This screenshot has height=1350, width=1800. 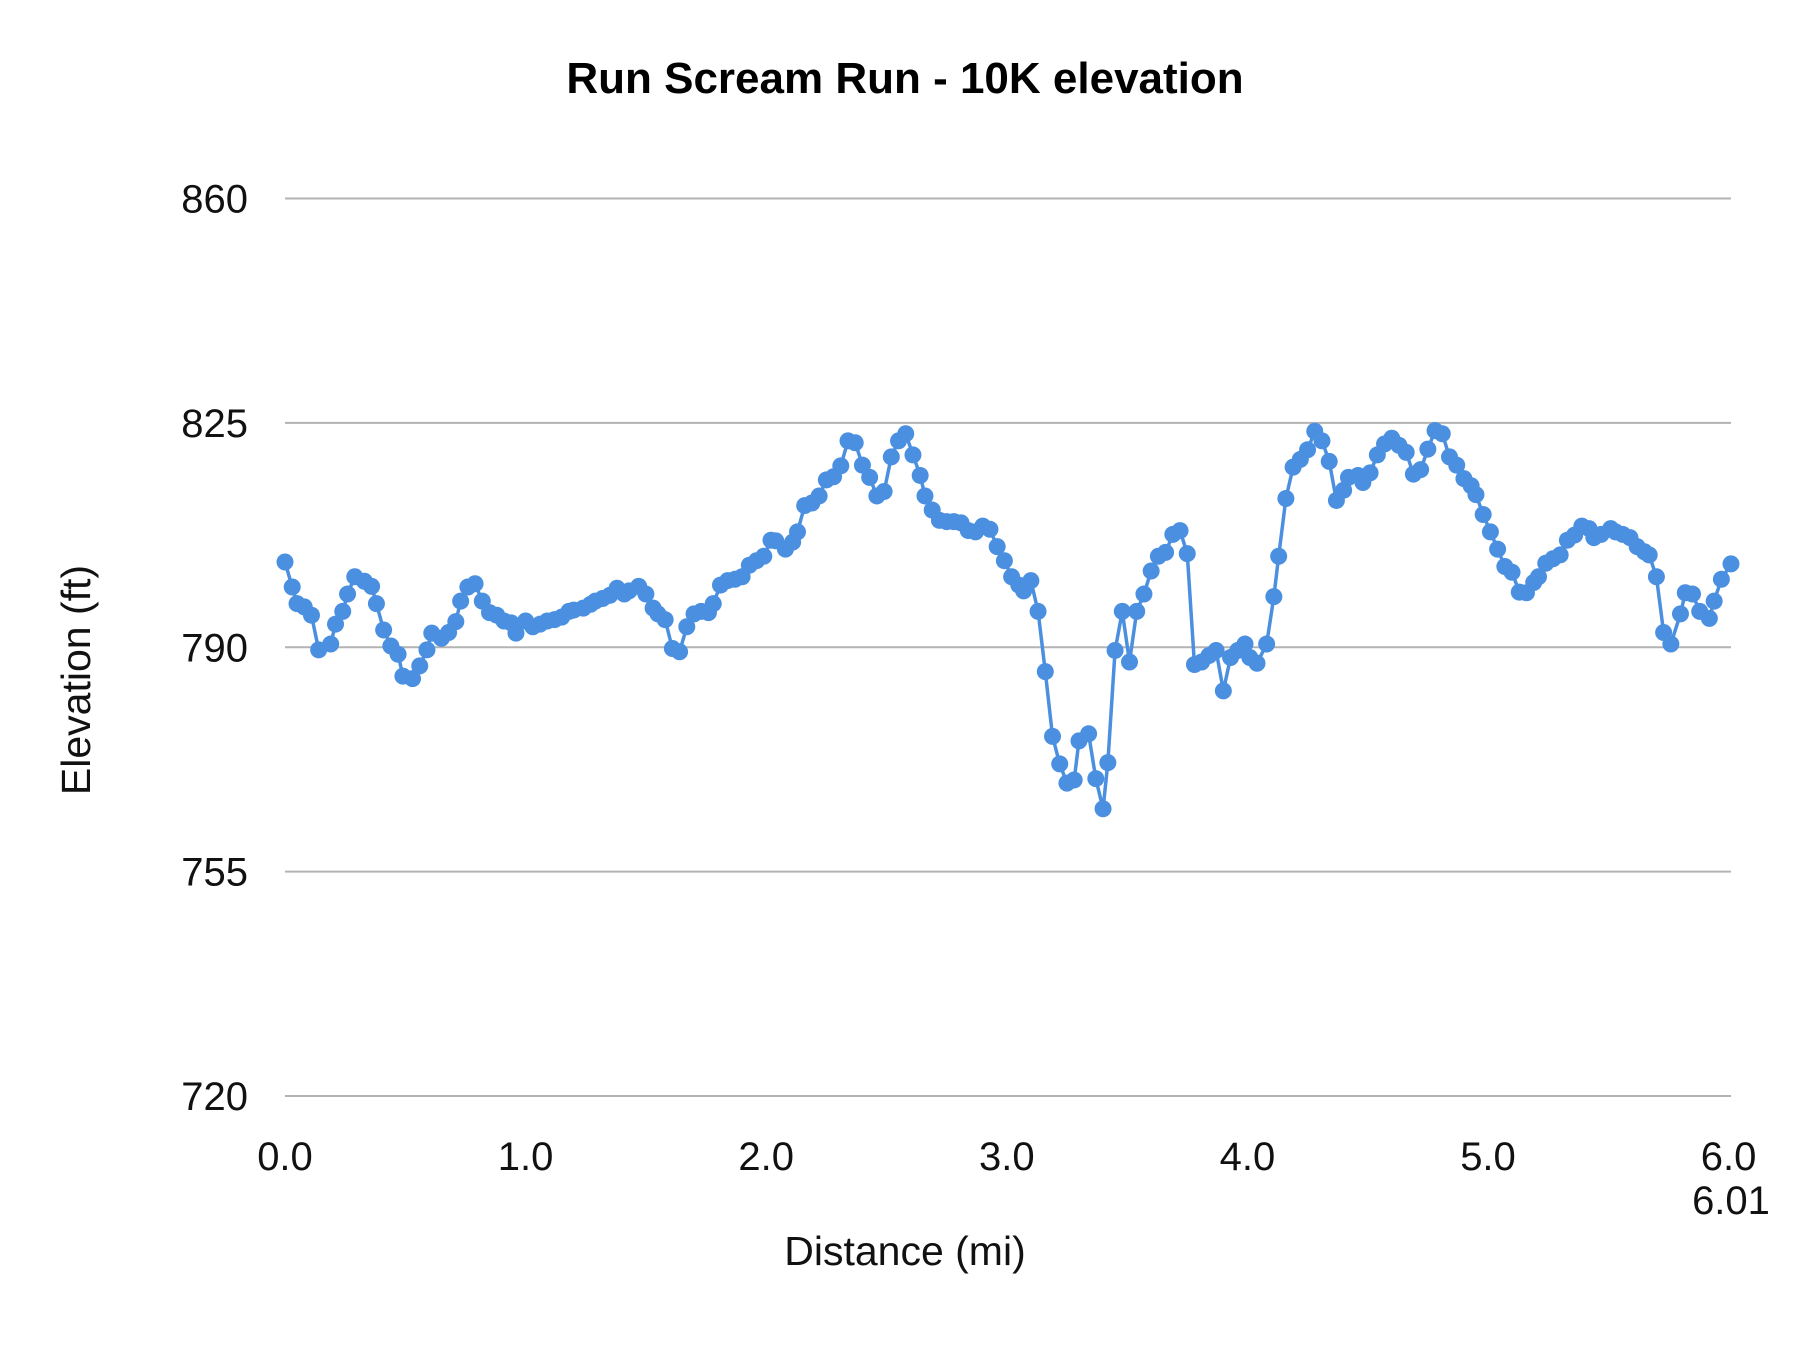 I want to click on y-tick-label: 825, so click(x=214, y=424).